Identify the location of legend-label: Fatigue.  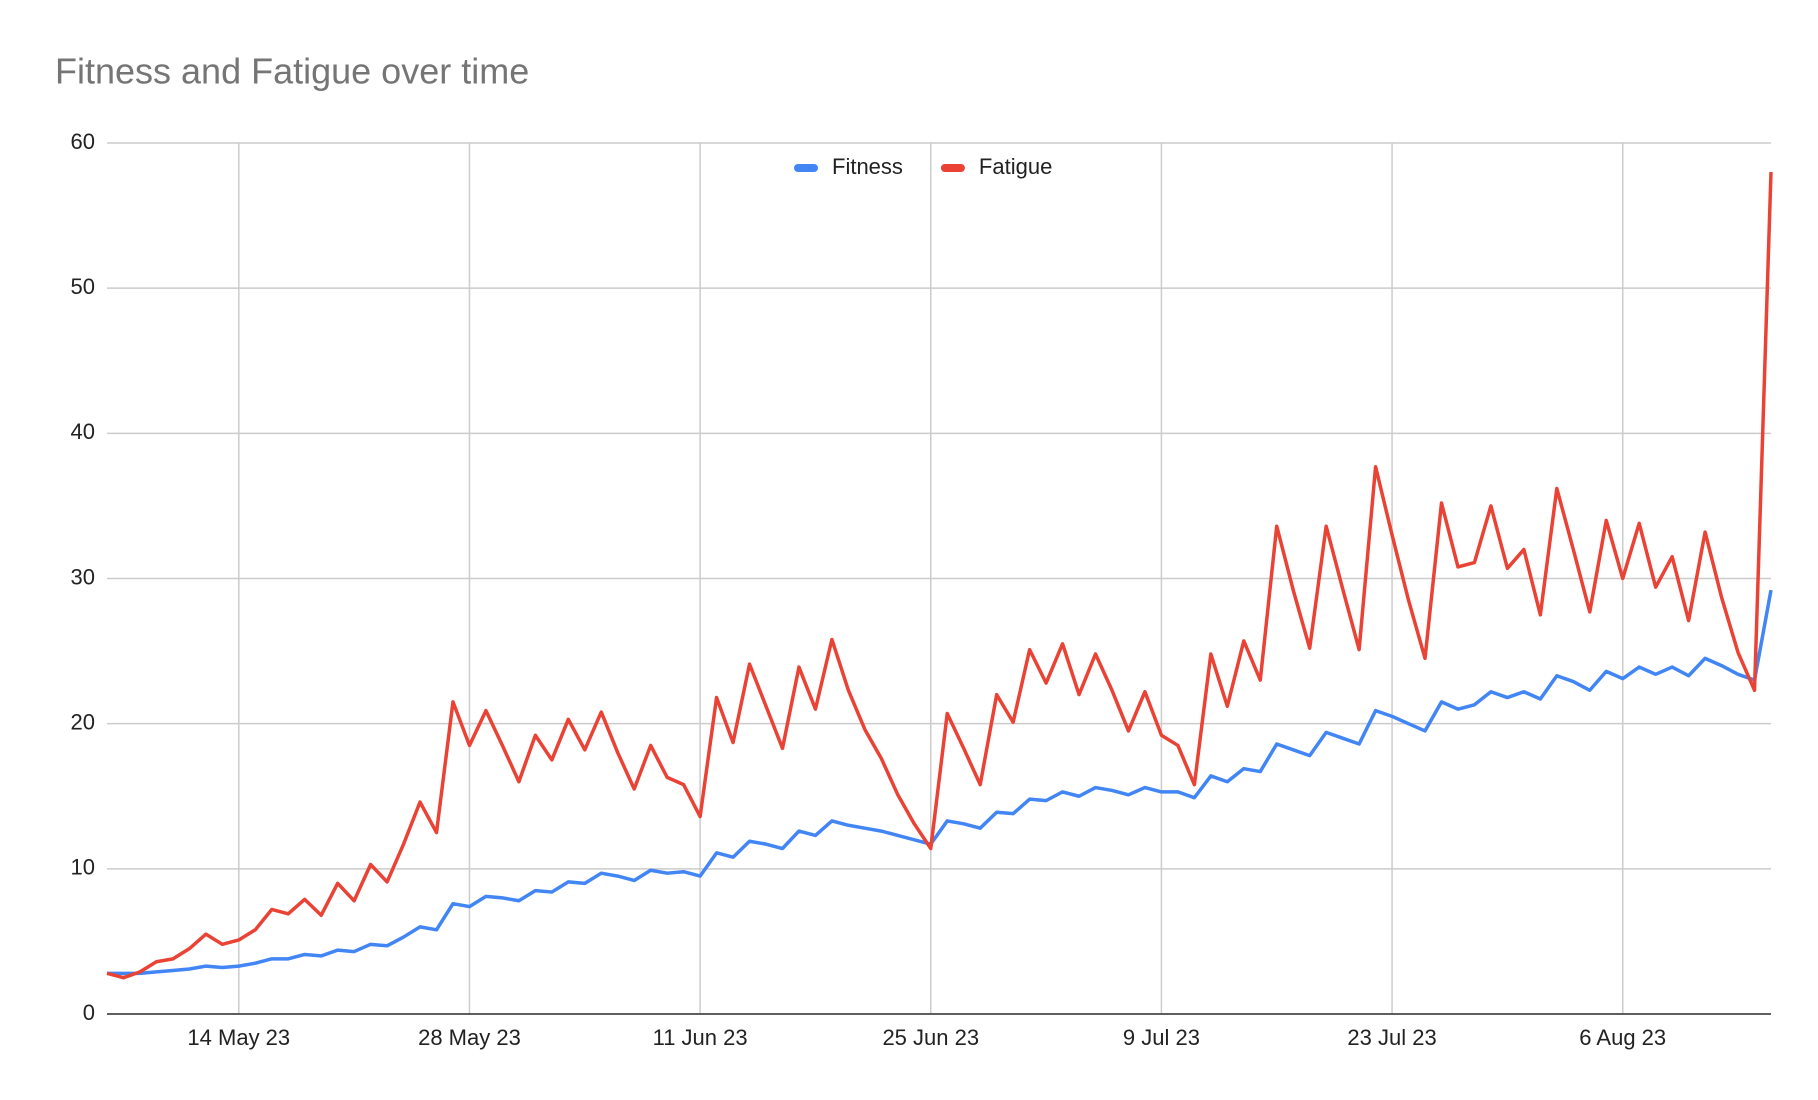
(1015, 166).